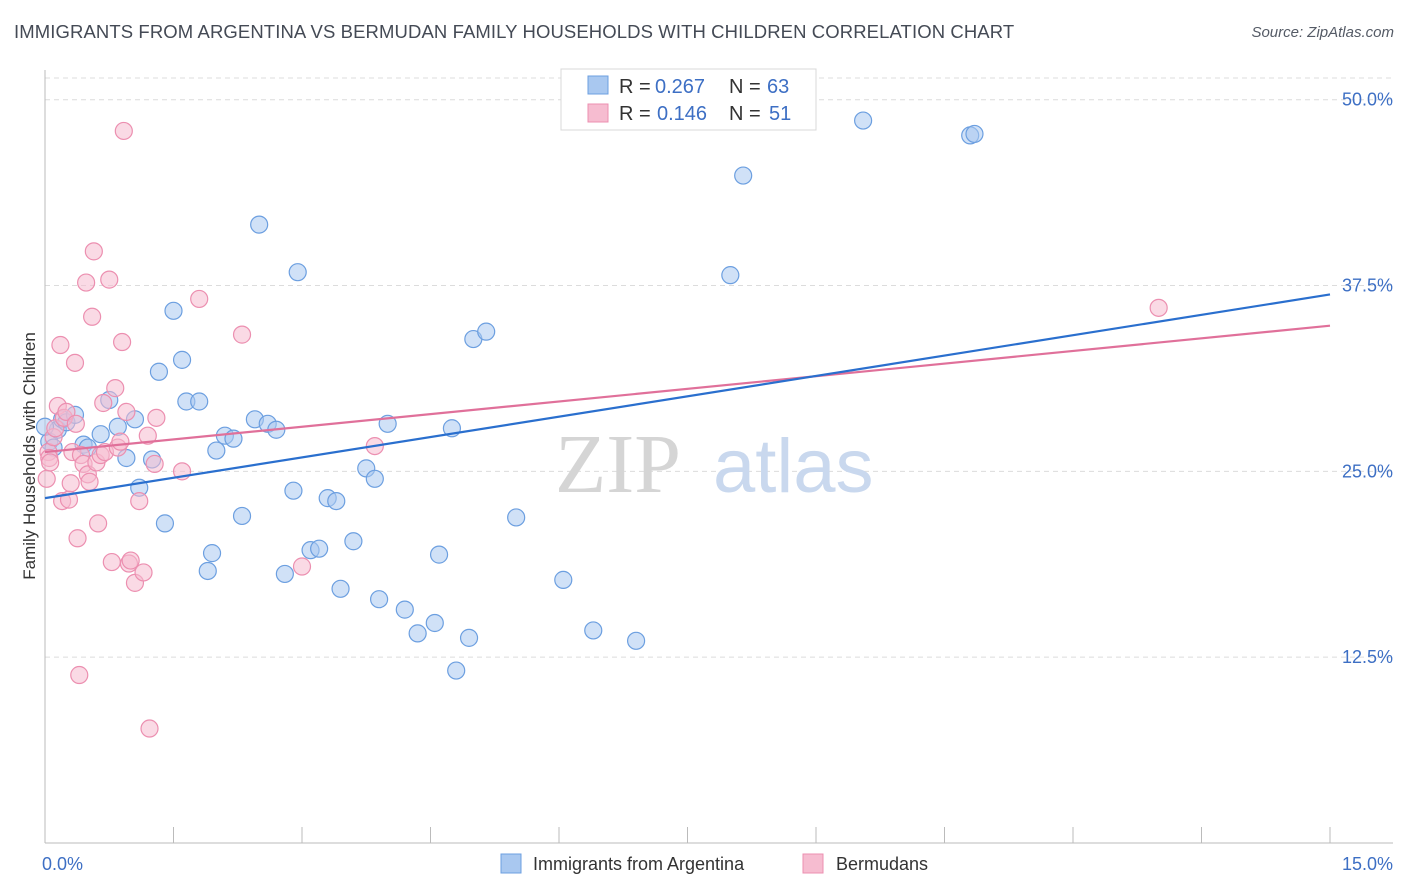 The width and height of the screenshot is (1406, 892). Describe the element at coordinates (688, 99) in the screenshot. I see `correlation-legend: R = 0.267 N = 63 R = 0.146 N = 51` at that location.